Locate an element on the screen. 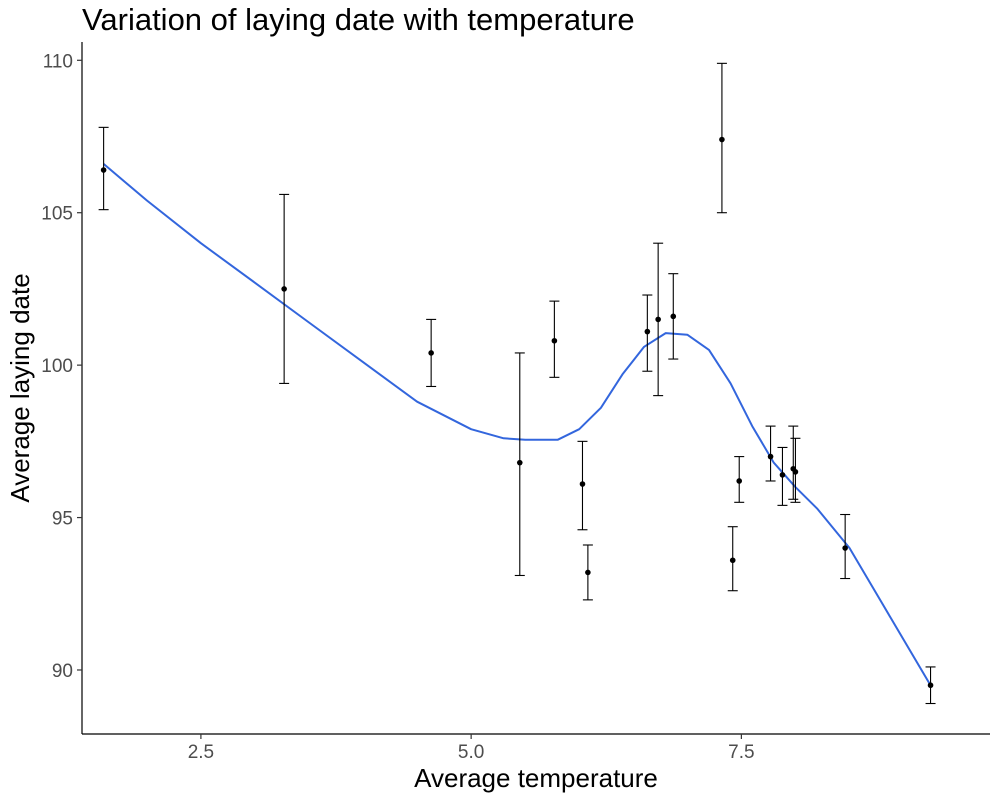 Image resolution: width=1000 pixels, height=800 pixels. y-tick-label: 100 is located at coordinates (57, 366).